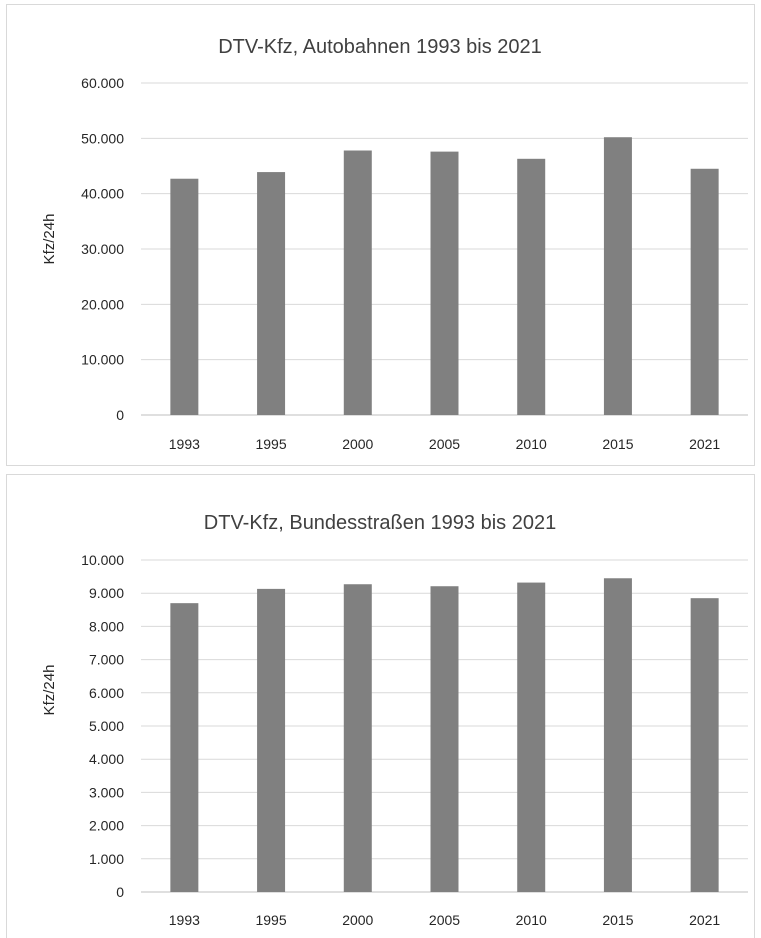 The height and width of the screenshot is (938, 761). I want to click on y-tick-label: 30.000, so click(102, 249).